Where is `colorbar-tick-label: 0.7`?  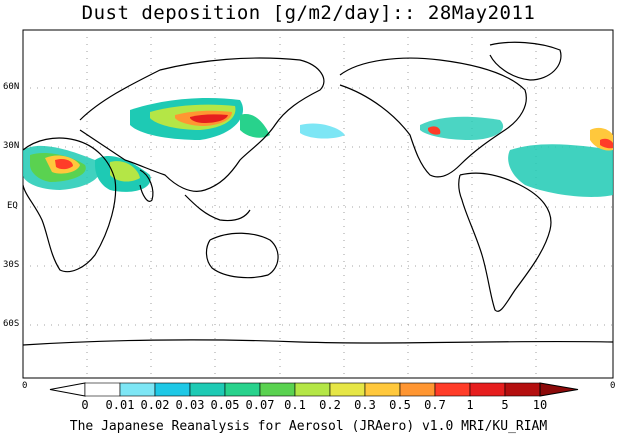
colorbar-tick-label: 0.7 is located at coordinates (435, 405).